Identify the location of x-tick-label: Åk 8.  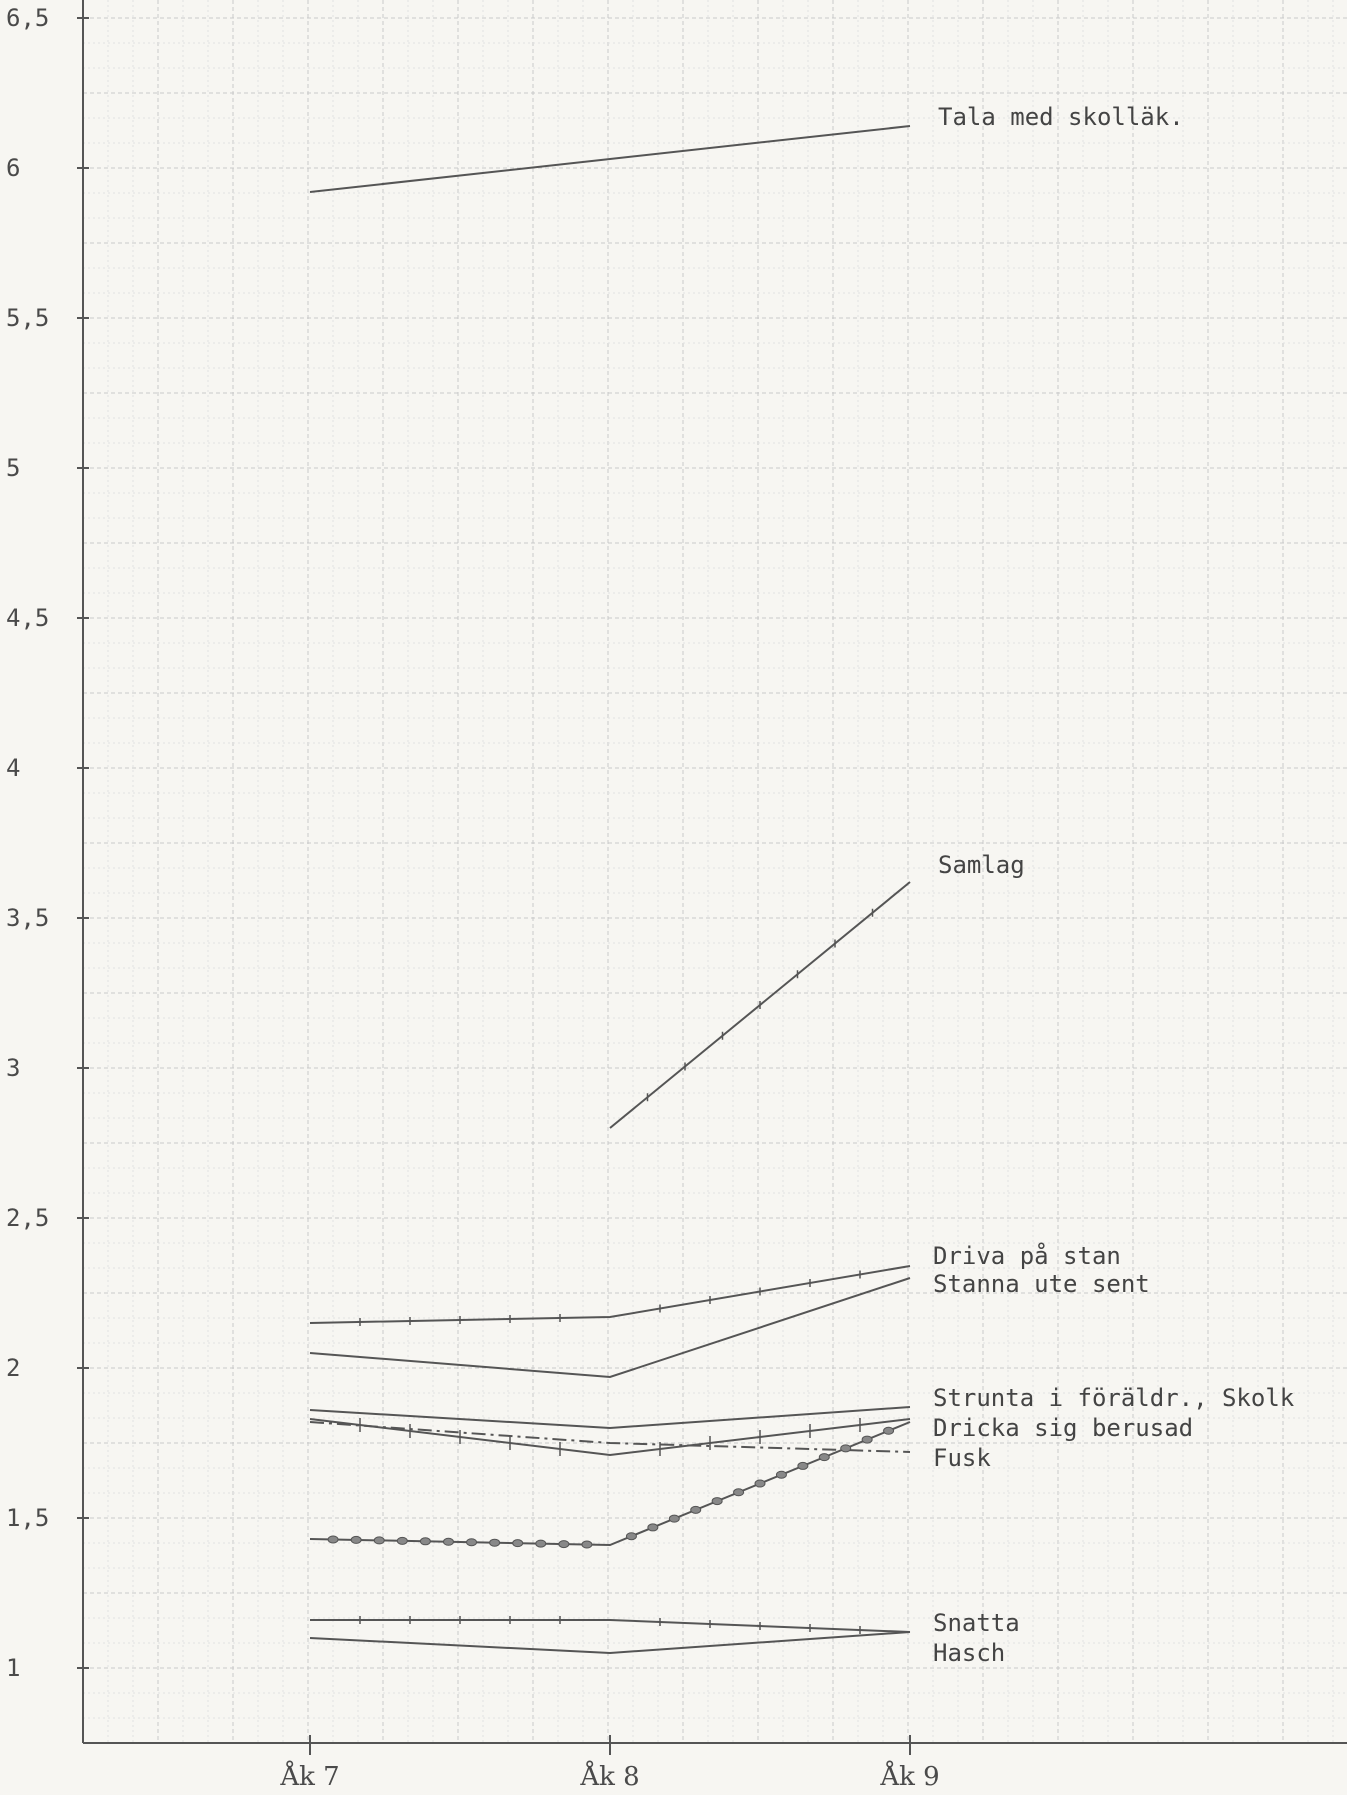
(609, 1776).